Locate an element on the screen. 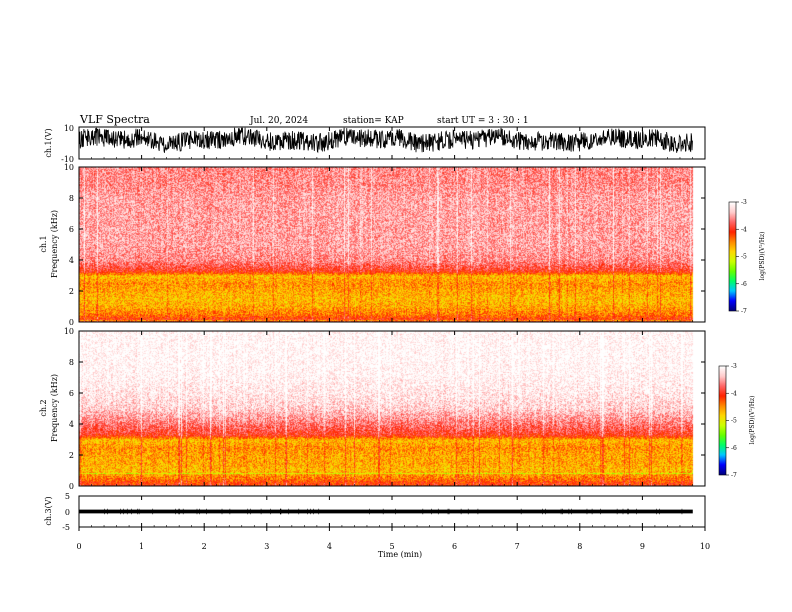  ch3-ytick-top: 5 is located at coordinates (67, 496).